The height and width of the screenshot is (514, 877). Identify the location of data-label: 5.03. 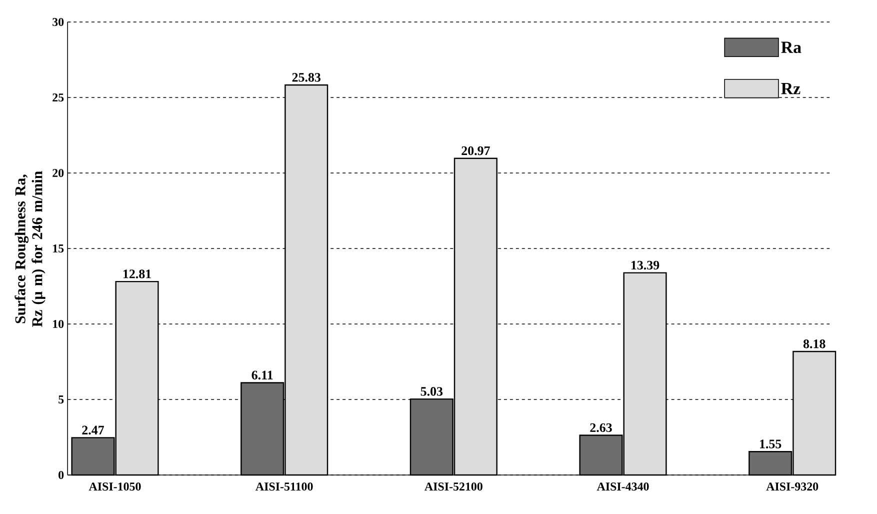
(431, 391).